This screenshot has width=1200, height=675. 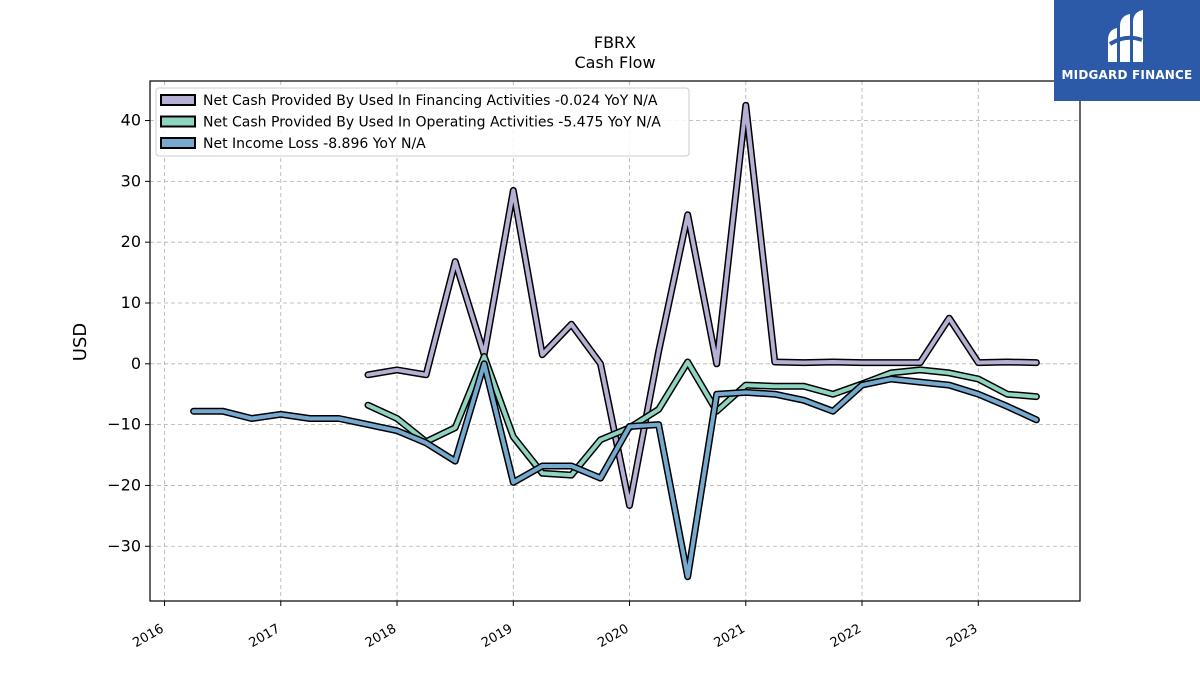 I want to click on y-tick-label: 0, so click(x=136, y=363).